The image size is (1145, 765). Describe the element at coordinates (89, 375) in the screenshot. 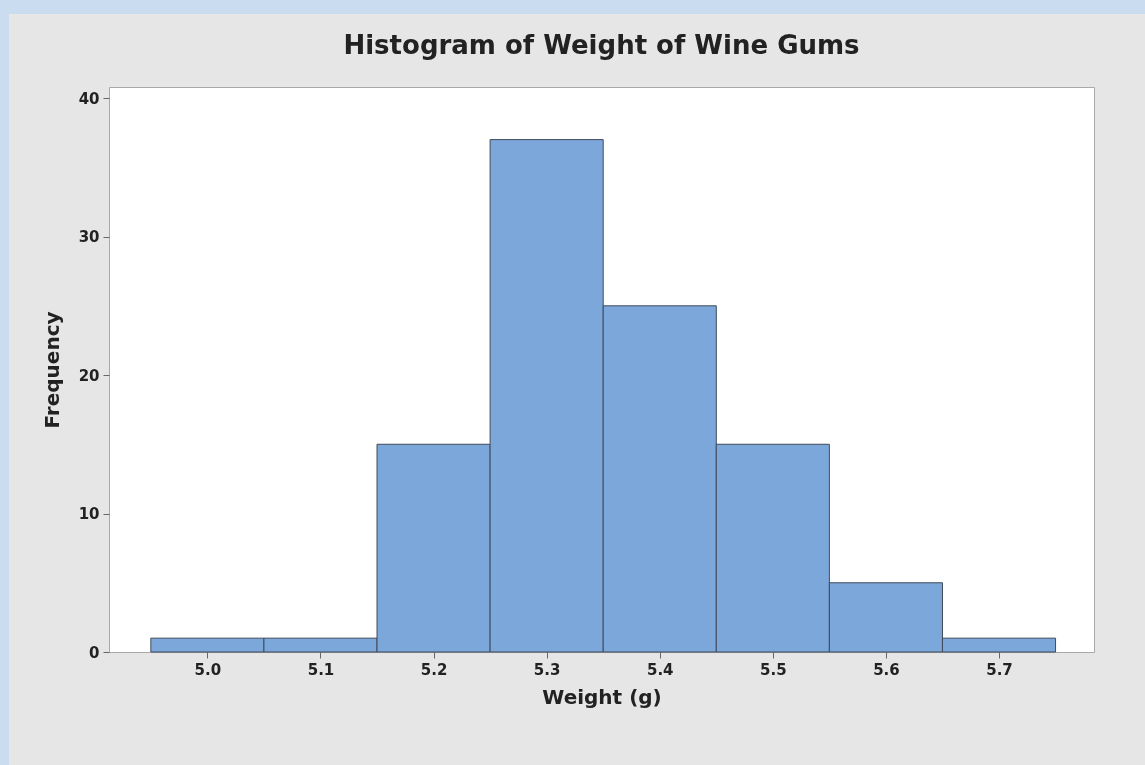

I see `y-tick-label: 20` at that location.